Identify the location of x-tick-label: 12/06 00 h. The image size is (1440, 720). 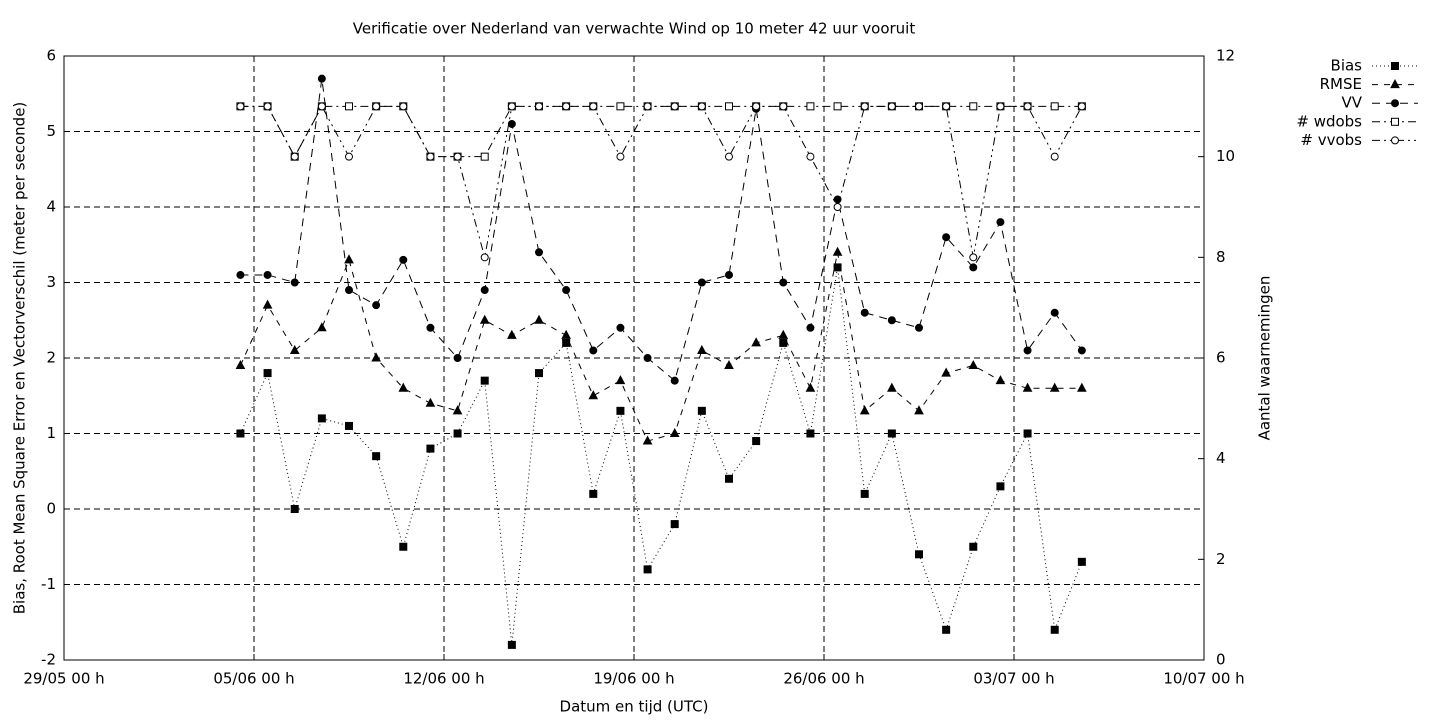
(443, 679).